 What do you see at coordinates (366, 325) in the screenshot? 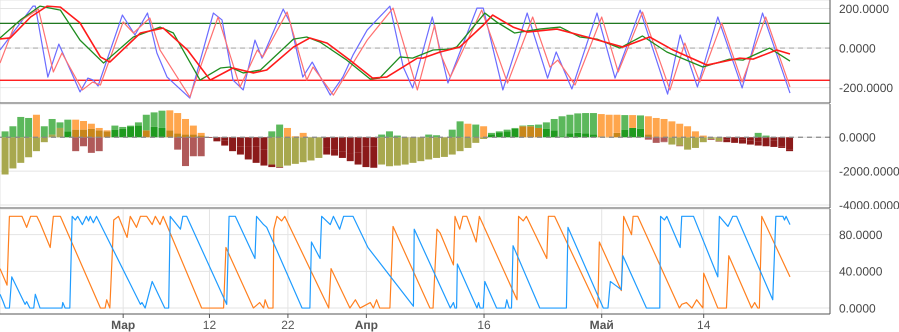
I see `x-tick-label: Апр` at bounding box center [366, 325].